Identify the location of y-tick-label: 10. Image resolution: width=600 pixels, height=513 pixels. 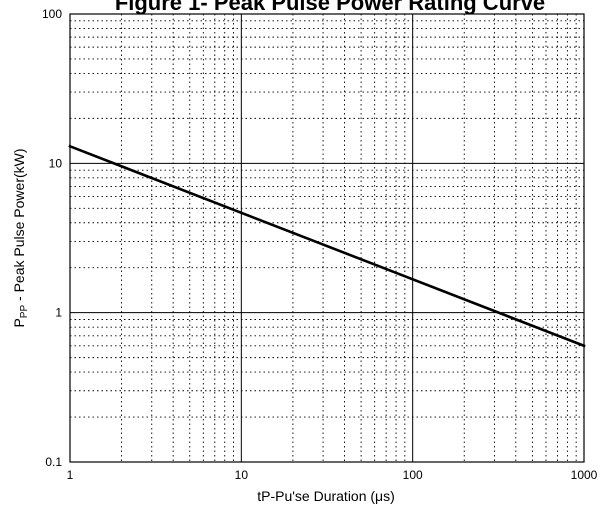
(56, 163).